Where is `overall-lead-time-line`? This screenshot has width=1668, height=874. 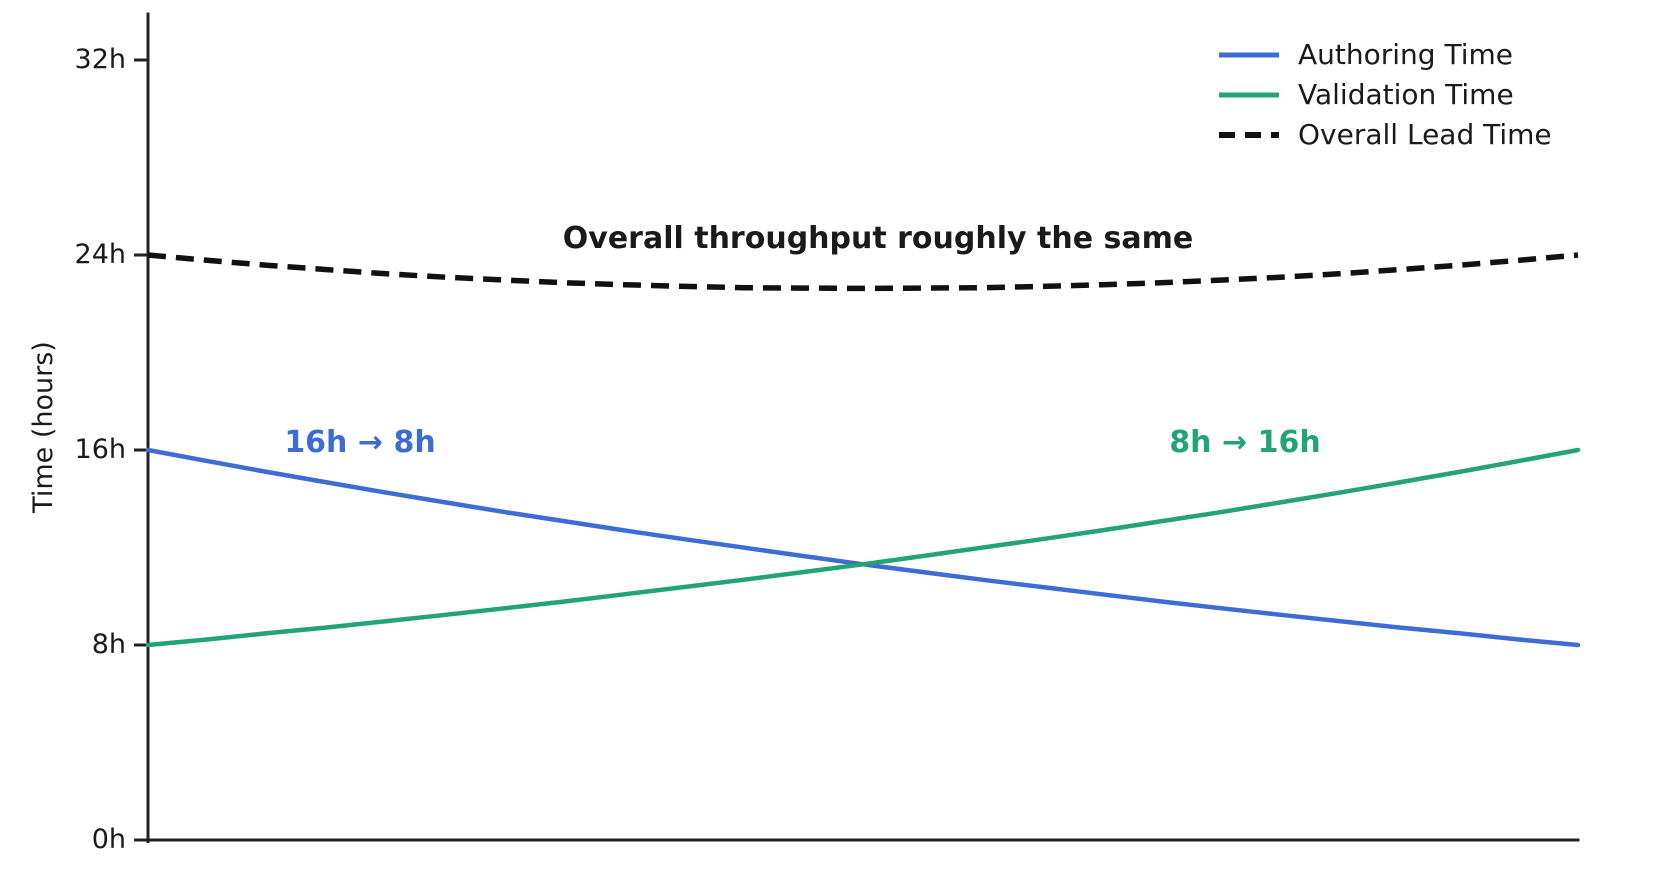
overall-lead-time-line is located at coordinates (863, 272).